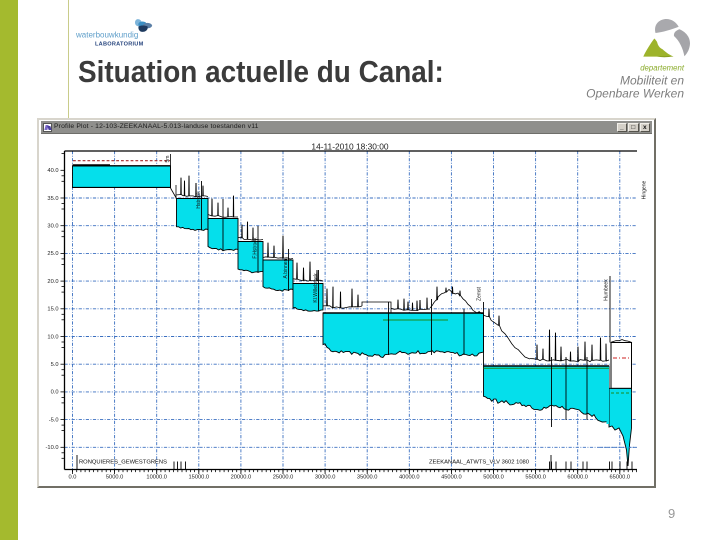 The height and width of the screenshot is (540, 720). What do you see at coordinates (535, 478) in the screenshot?
I see `svg-text: 55000.0` at bounding box center [535, 478].